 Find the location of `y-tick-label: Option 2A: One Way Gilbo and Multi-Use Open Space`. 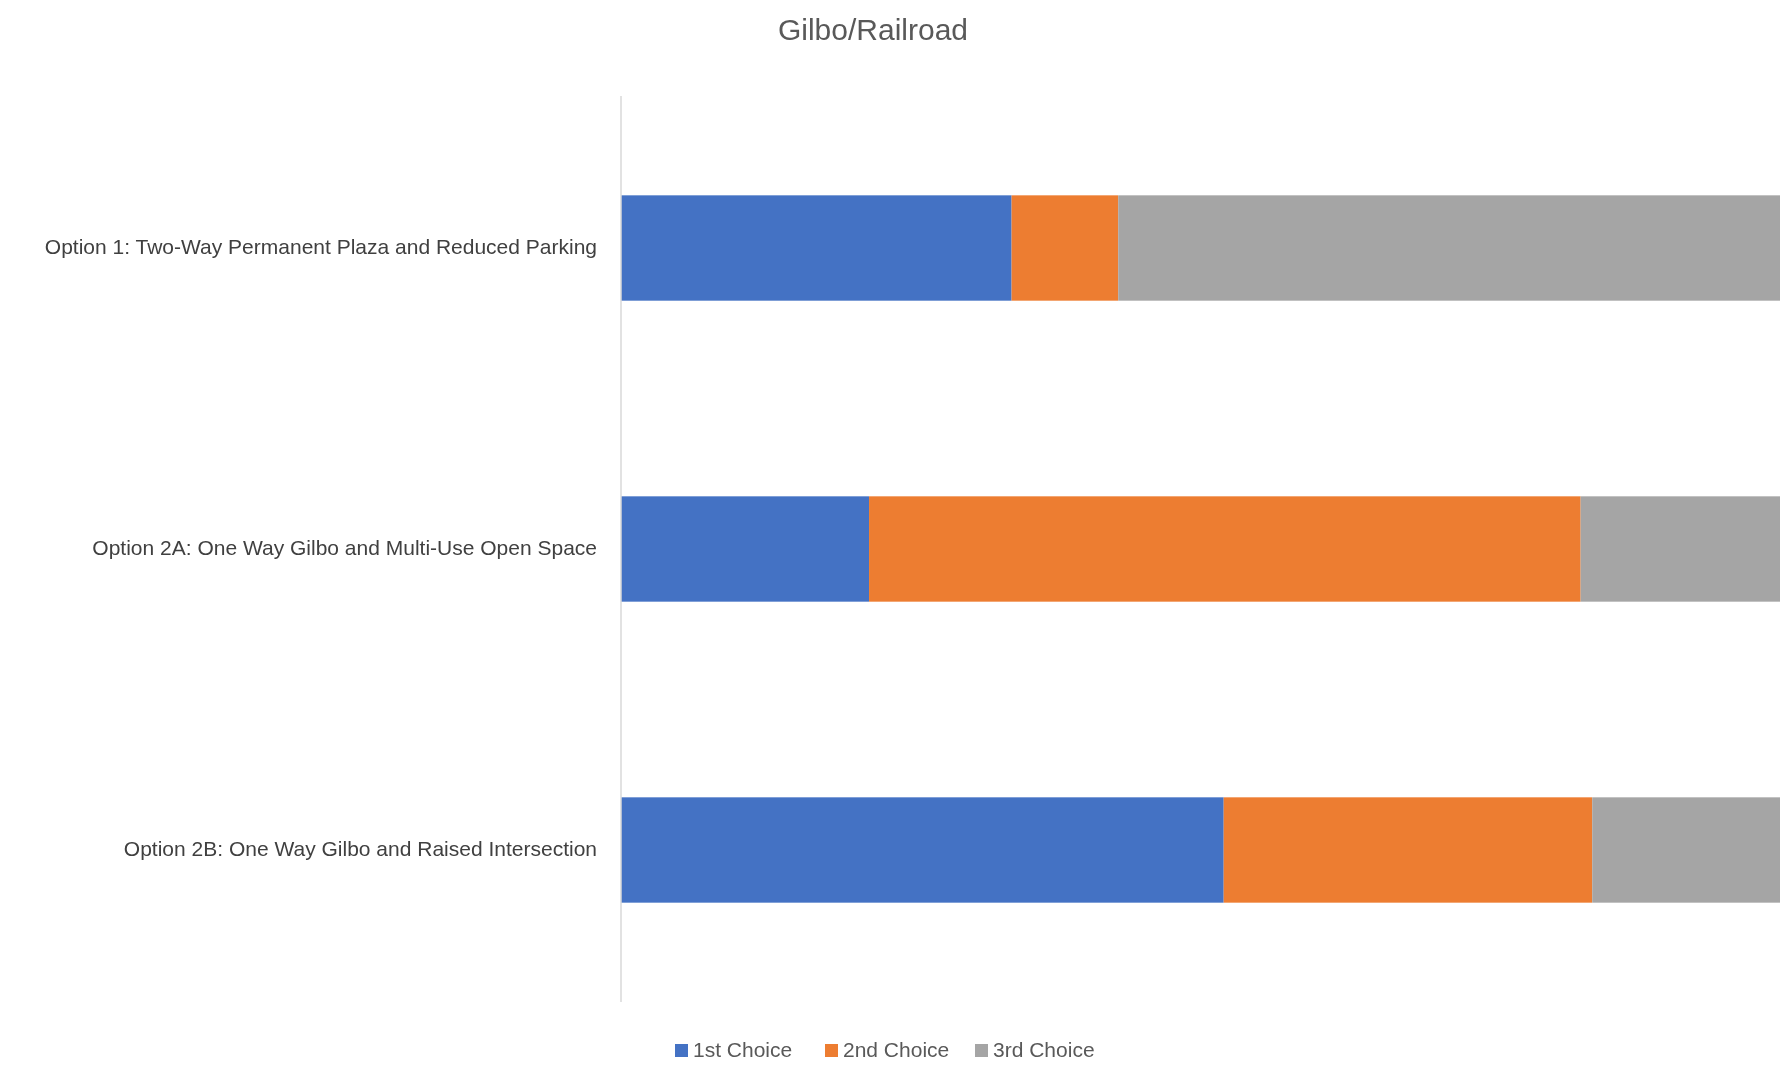

y-tick-label: Option 2A: One Way Gilbo and Multi-Use Open Space is located at coordinates (344, 547).